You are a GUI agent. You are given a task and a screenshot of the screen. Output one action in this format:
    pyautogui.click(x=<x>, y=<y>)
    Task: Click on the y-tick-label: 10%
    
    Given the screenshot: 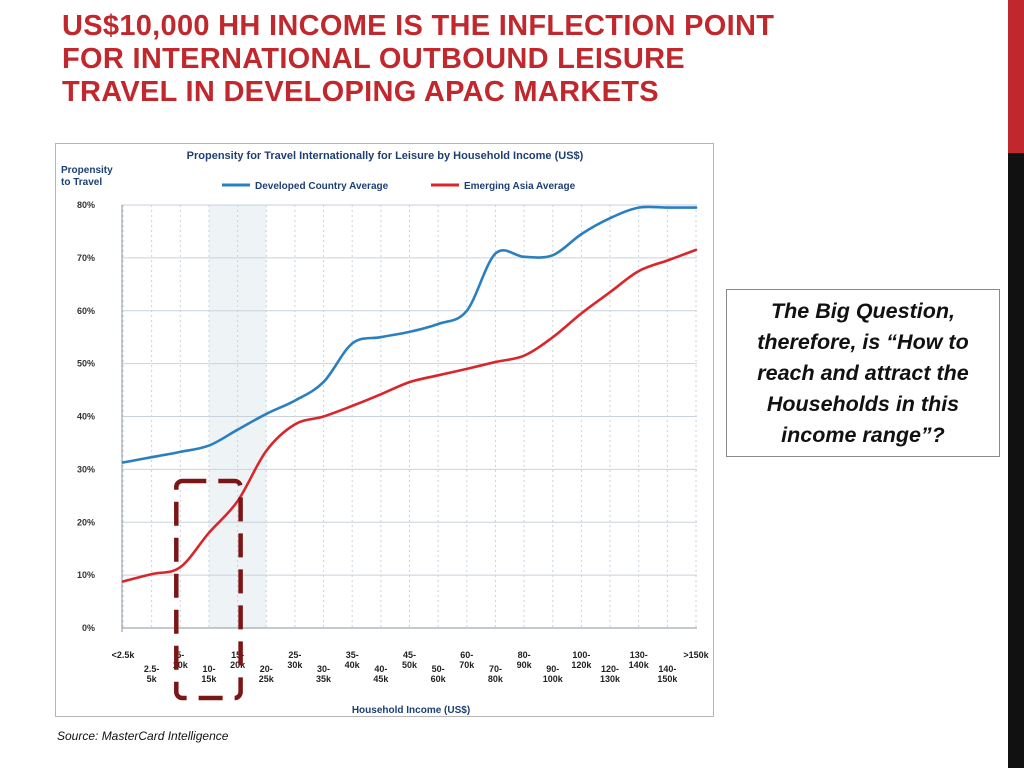 What is the action you would take?
    pyautogui.click(x=86, y=575)
    